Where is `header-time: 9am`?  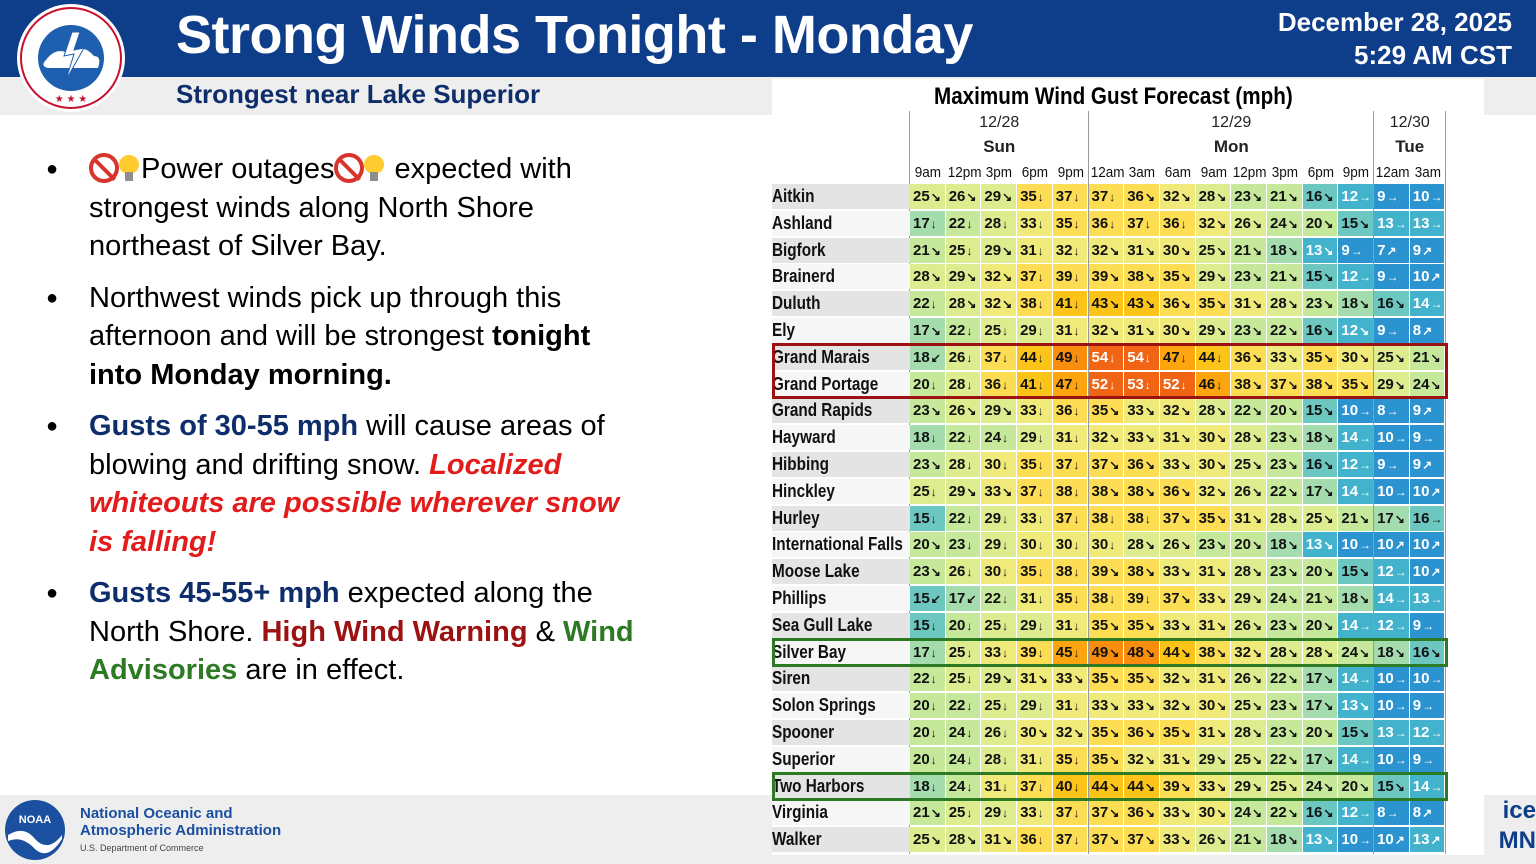
header-time: 9am is located at coordinates (1213, 172).